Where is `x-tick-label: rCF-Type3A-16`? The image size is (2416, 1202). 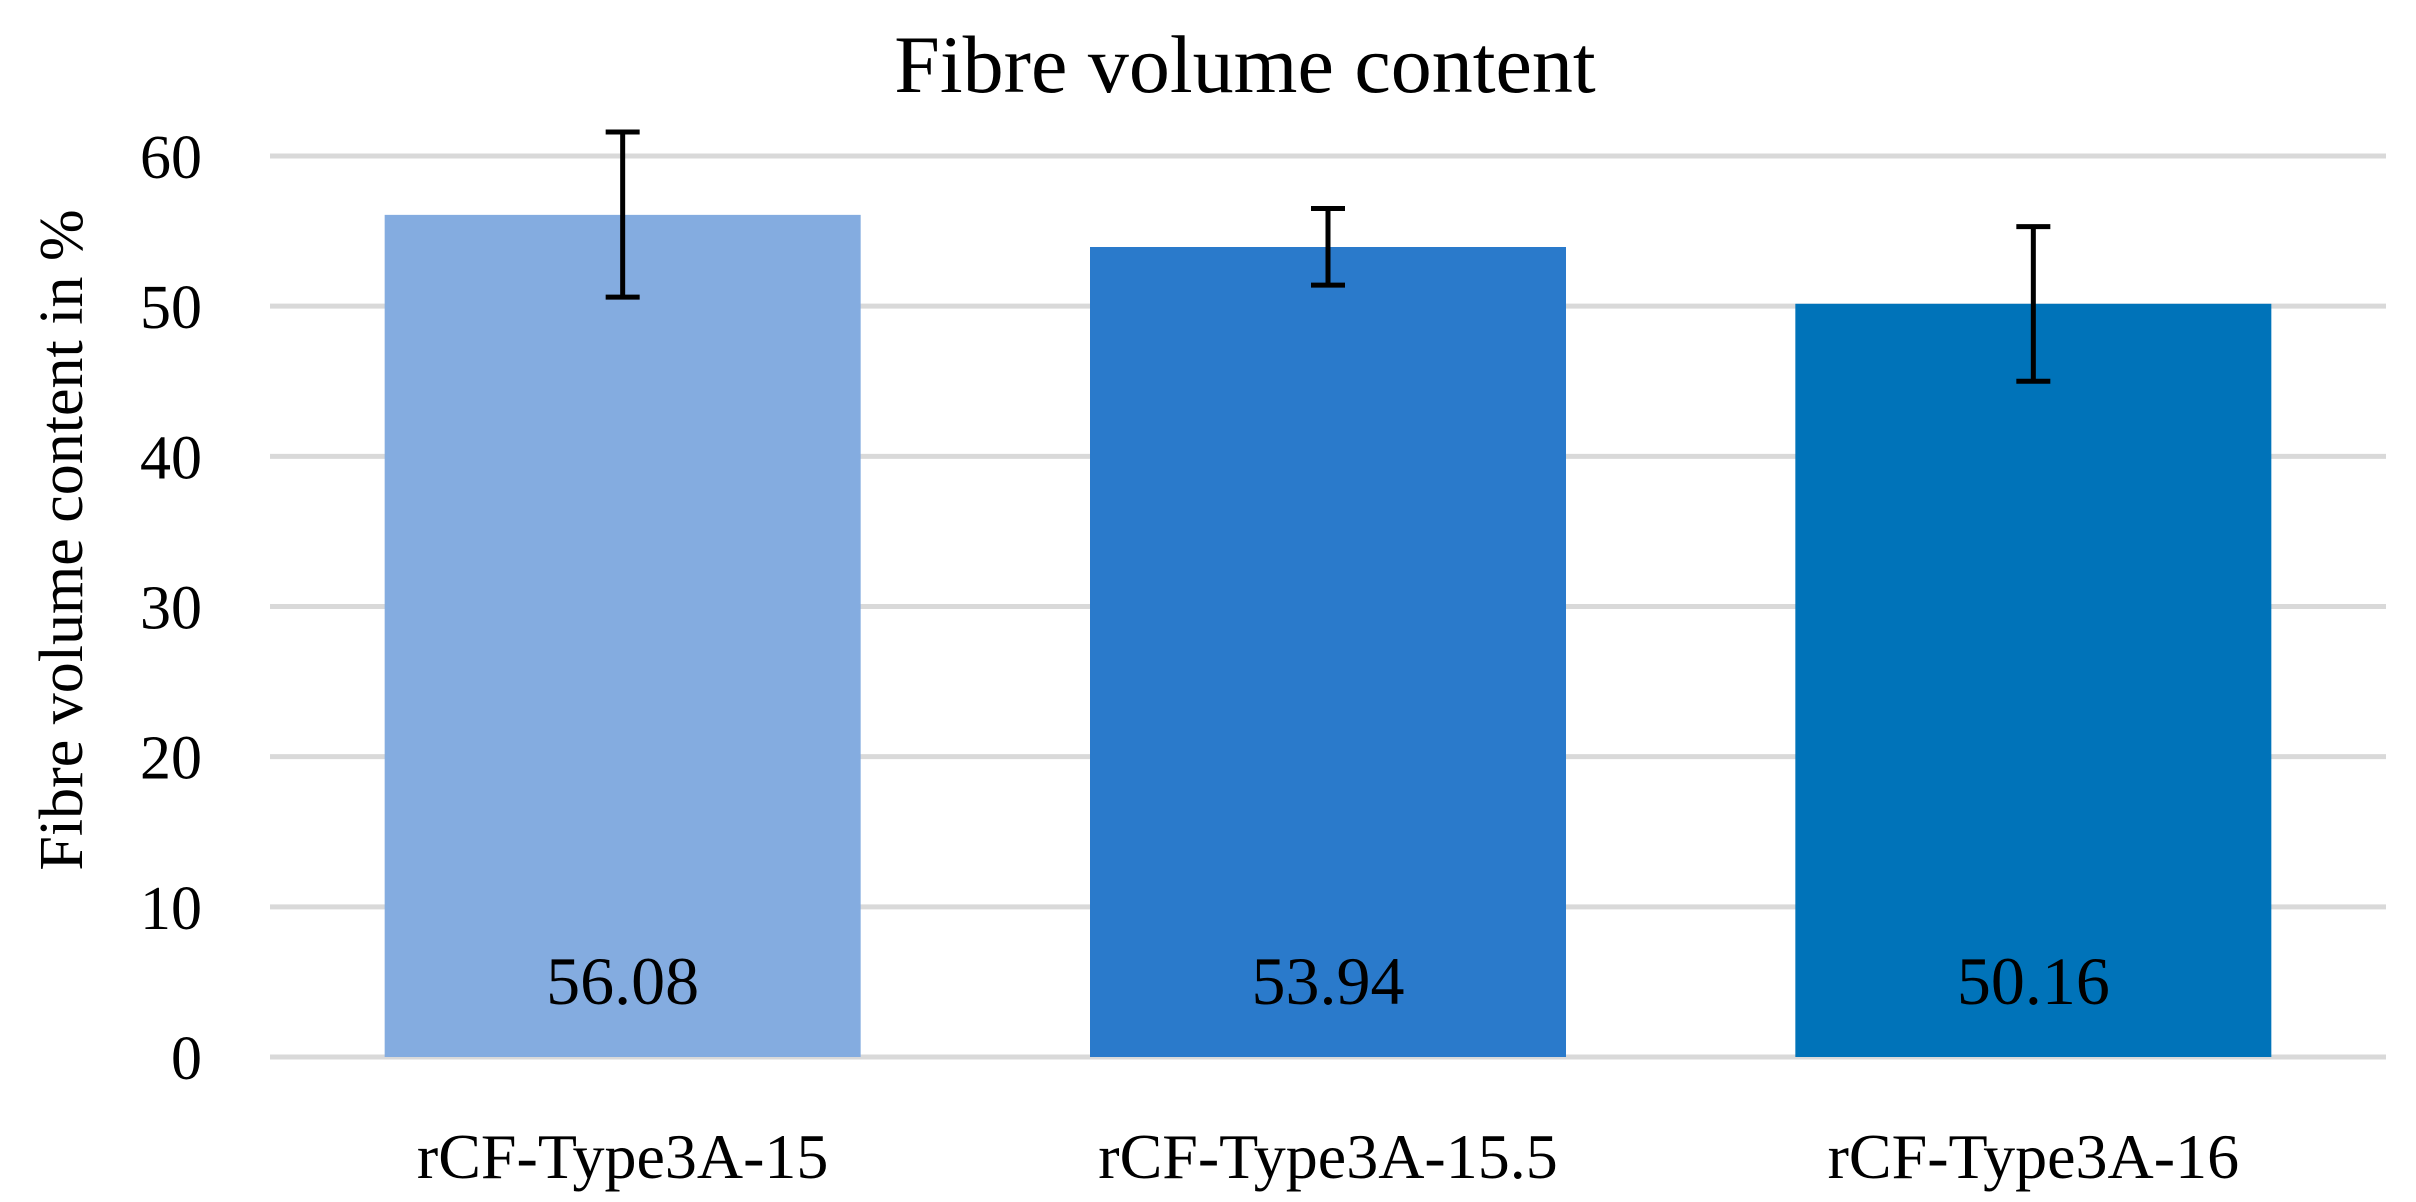
x-tick-label: rCF-Type3A-16 is located at coordinates (2033, 1156).